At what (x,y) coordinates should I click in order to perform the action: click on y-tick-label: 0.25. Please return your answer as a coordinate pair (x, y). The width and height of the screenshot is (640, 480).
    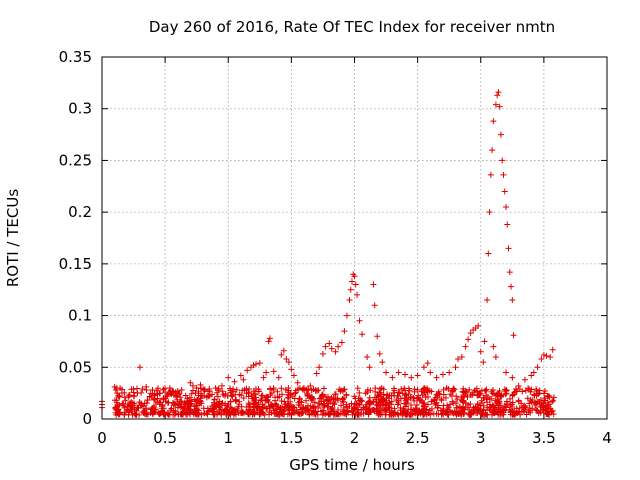
    Looking at the image, I should click on (75, 160).